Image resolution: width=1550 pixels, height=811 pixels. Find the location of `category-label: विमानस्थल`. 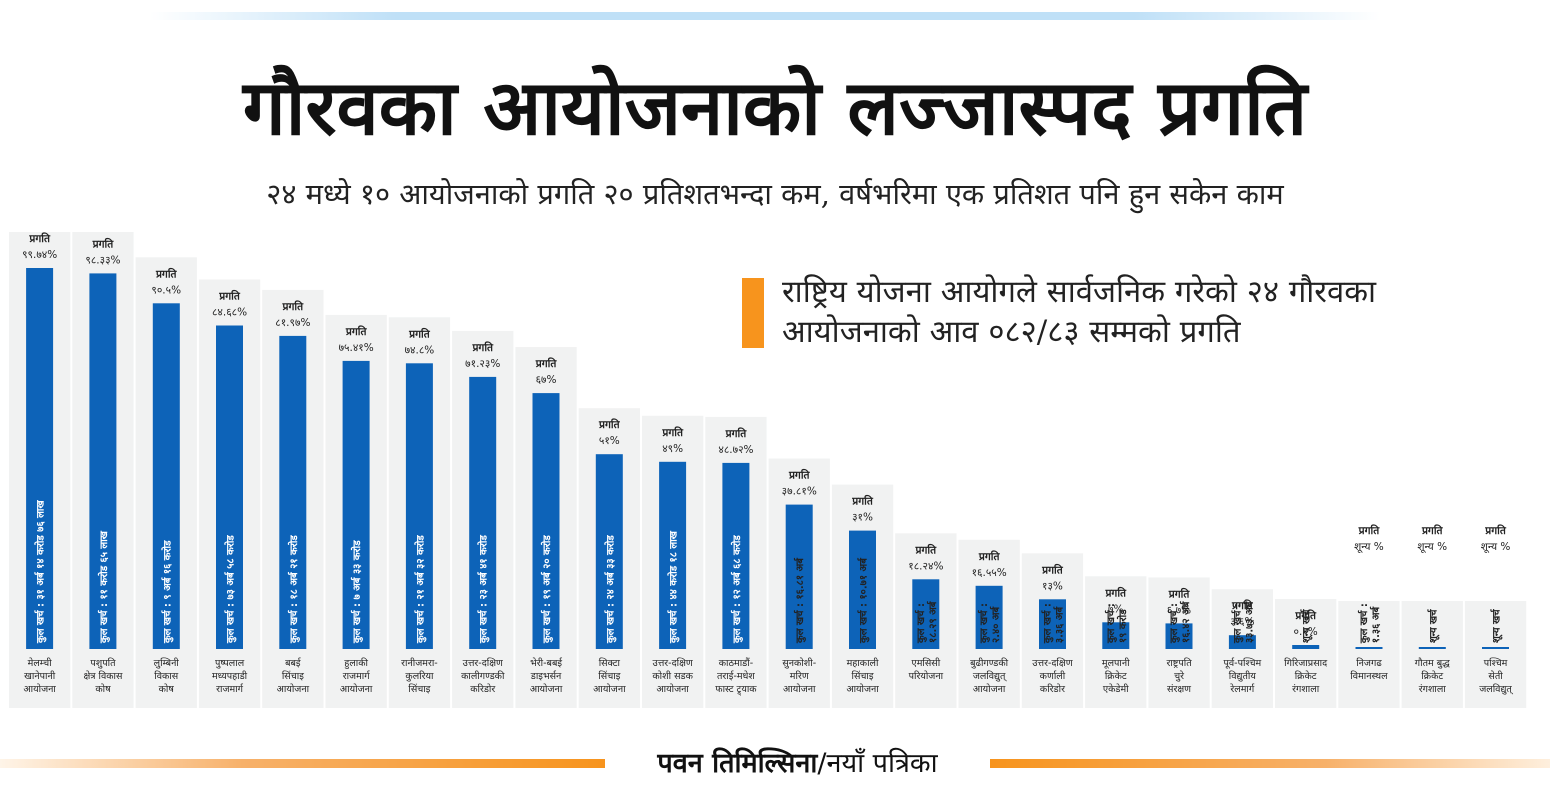

category-label: विमानस्थल is located at coordinates (1369, 676).